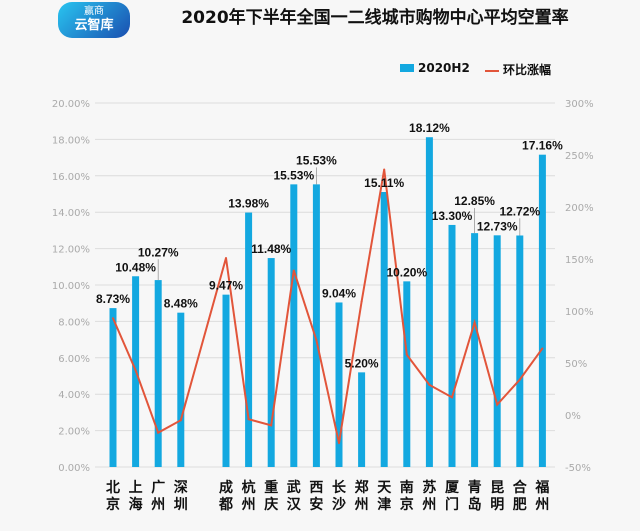  I want to click on bar-data-label: 12.72%, so click(519, 211).